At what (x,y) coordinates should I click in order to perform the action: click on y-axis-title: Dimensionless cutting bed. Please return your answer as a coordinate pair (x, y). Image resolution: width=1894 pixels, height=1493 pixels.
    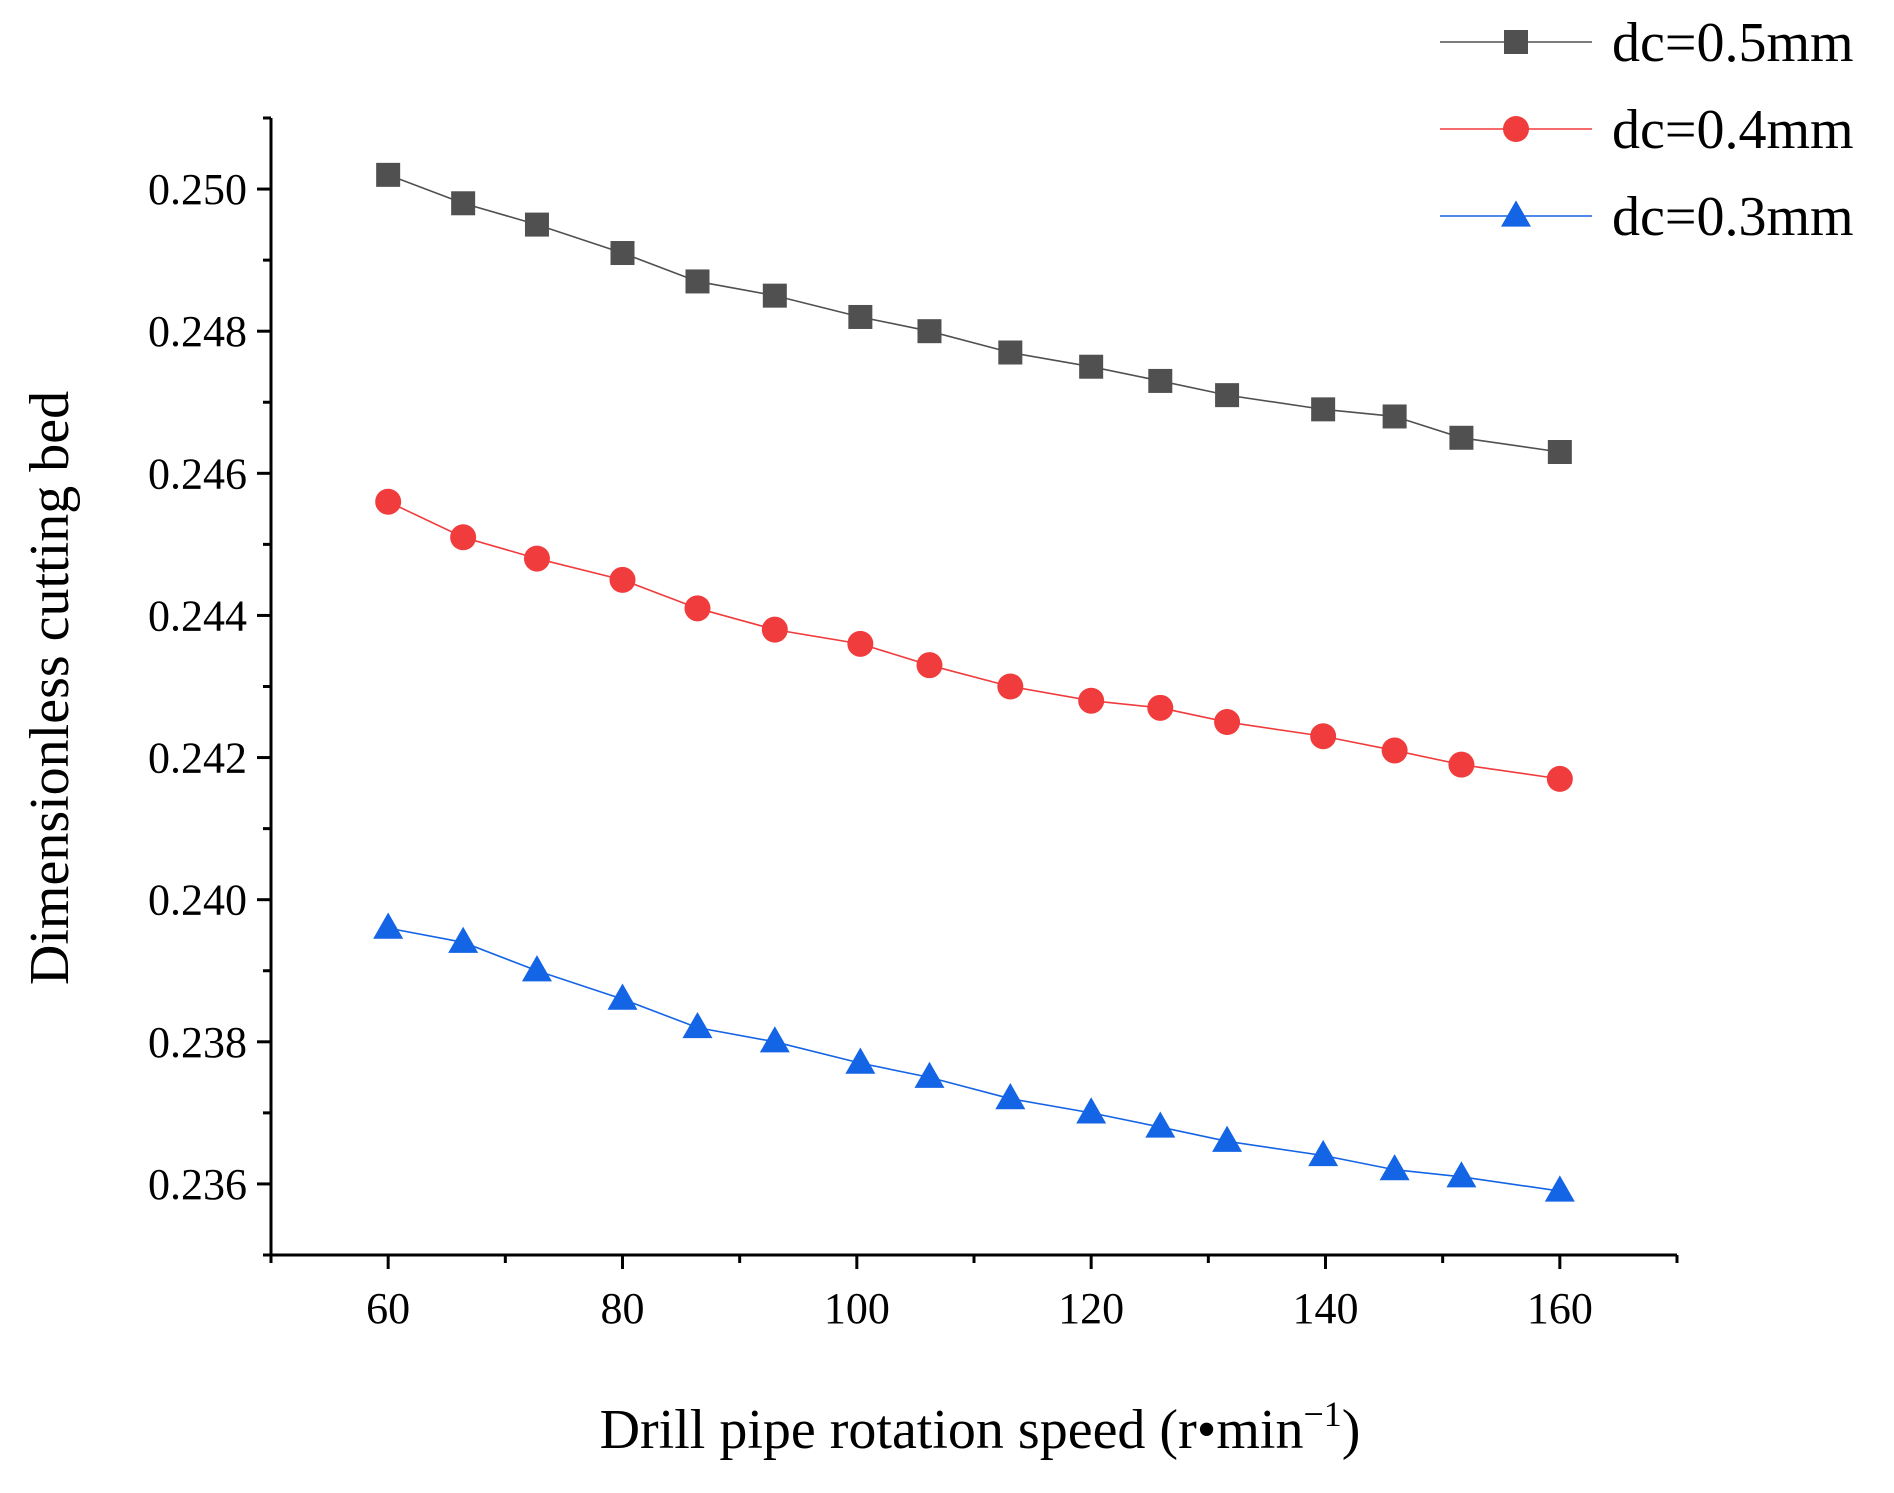
    Looking at the image, I should click on (50, 688).